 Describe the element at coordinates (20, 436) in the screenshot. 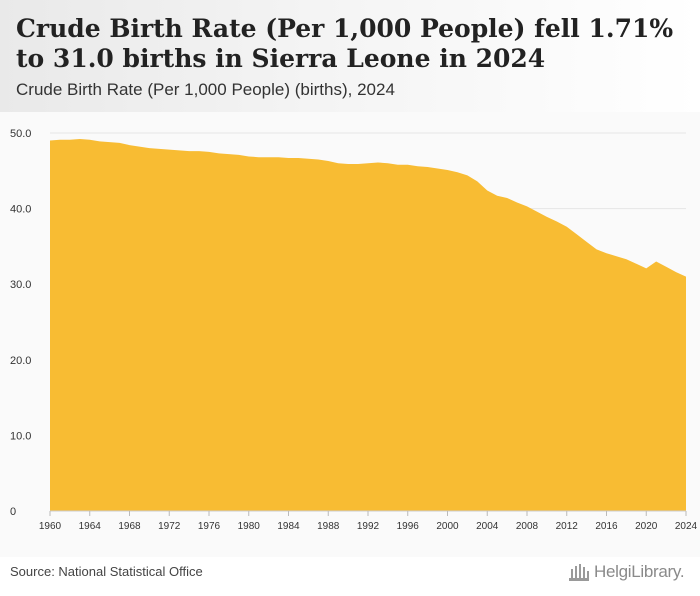

I see `y-tick-label: 10.0` at that location.